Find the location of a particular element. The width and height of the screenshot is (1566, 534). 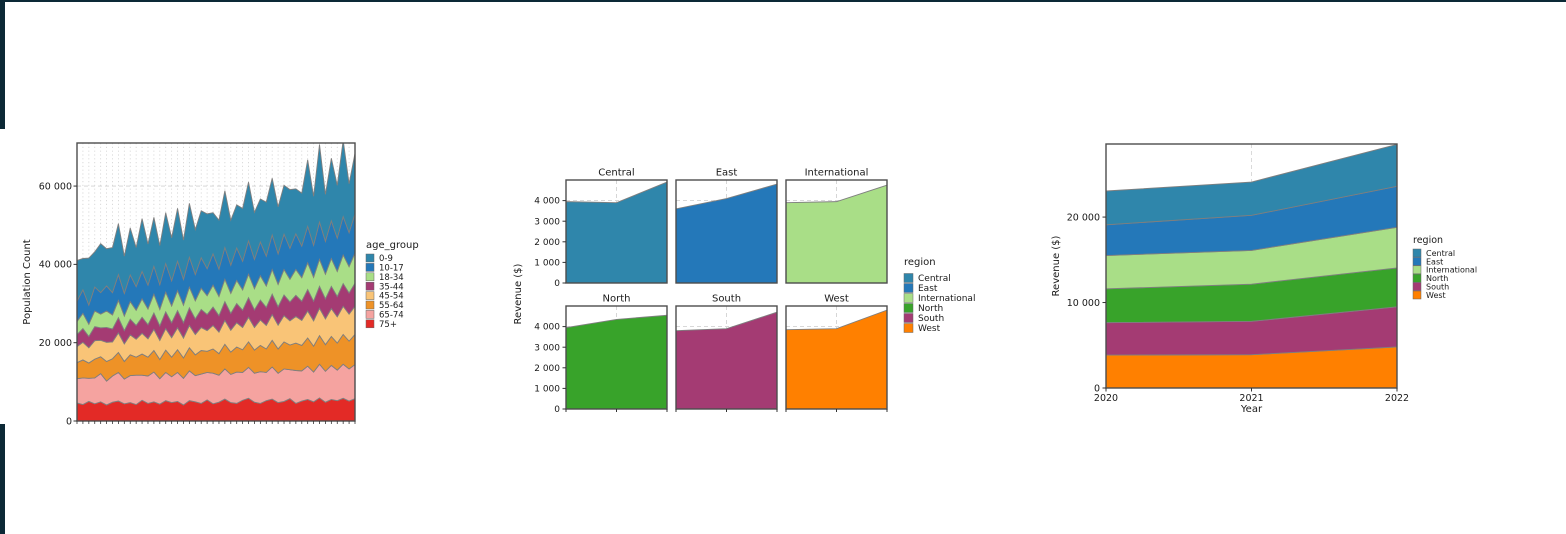

window-frame-left-border-upper is located at coordinates (2, 65).